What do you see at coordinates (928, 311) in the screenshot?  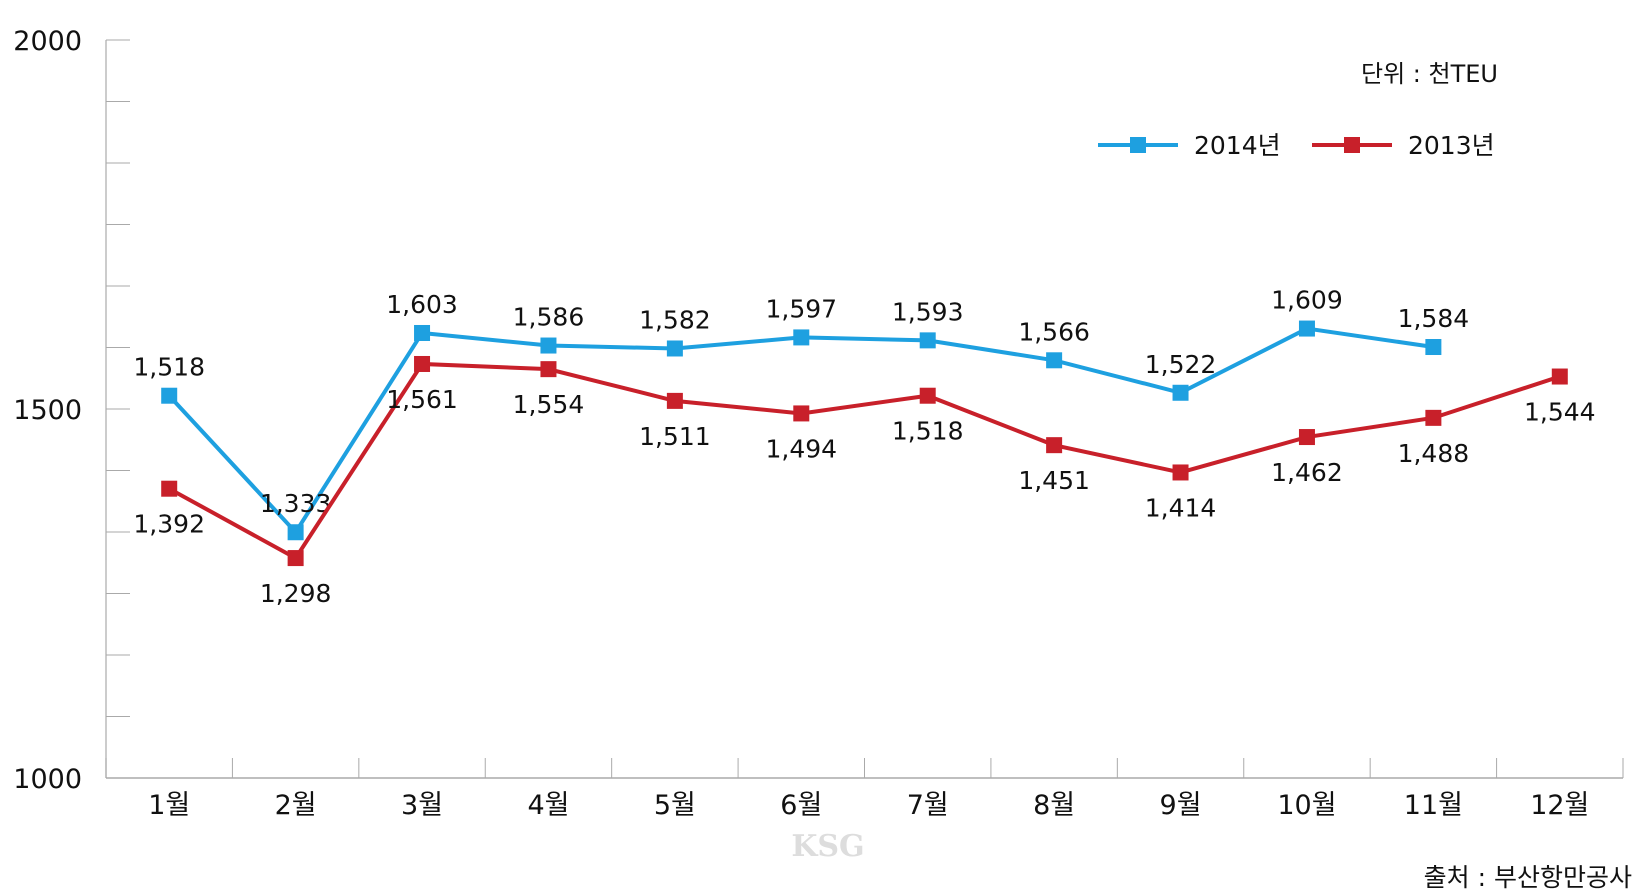 I see `data-label: 1,593` at bounding box center [928, 311].